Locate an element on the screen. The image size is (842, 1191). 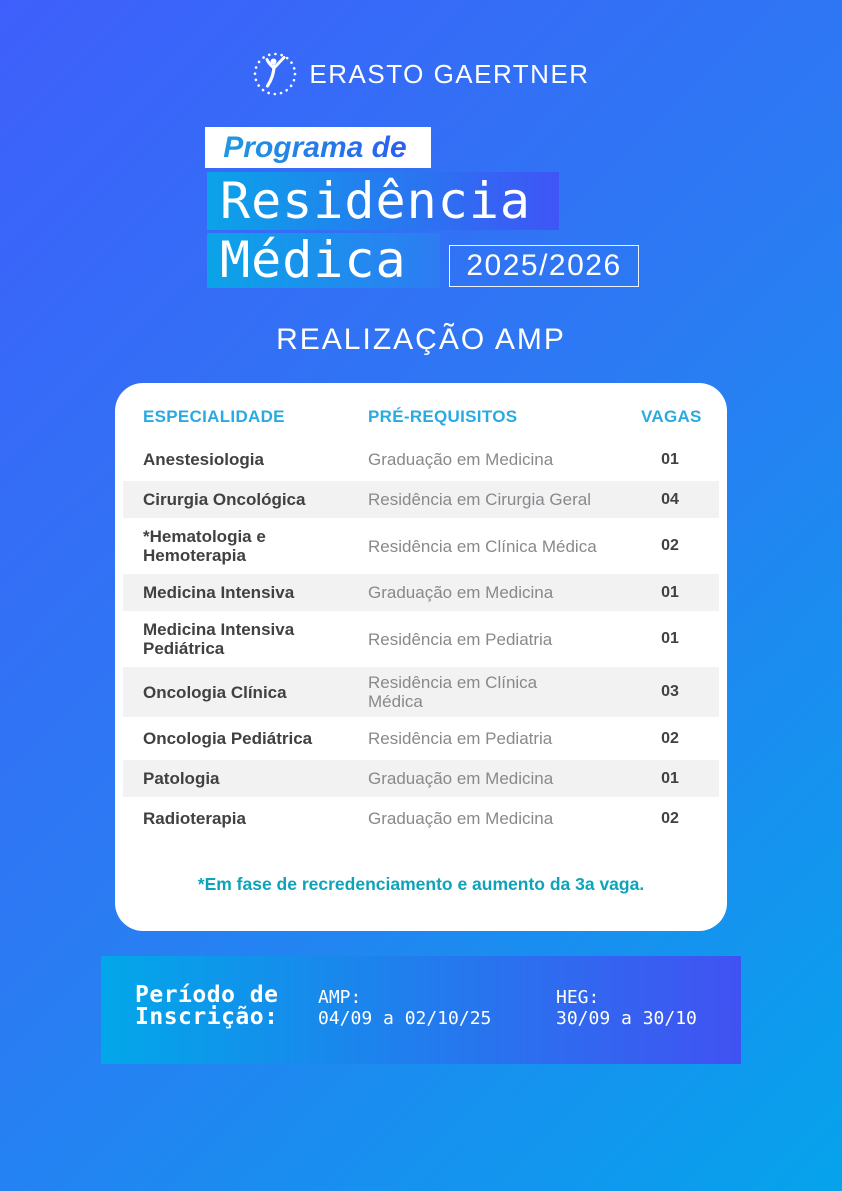
heg-dates-block: HEG: 30/09 a 30/10 is located at coordinates (626, 1008).